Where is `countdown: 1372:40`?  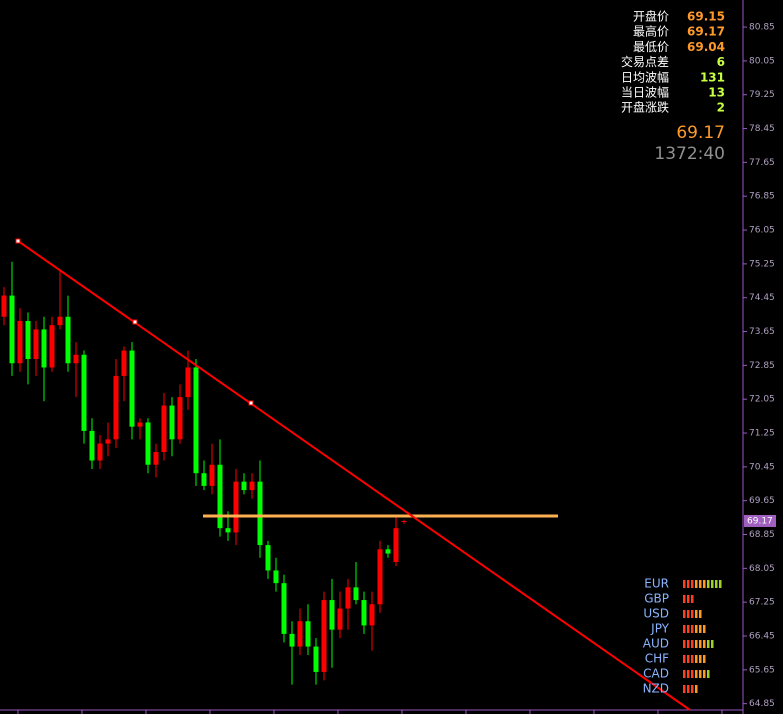 countdown: 1372:40 is located at coordinates (689, 154).